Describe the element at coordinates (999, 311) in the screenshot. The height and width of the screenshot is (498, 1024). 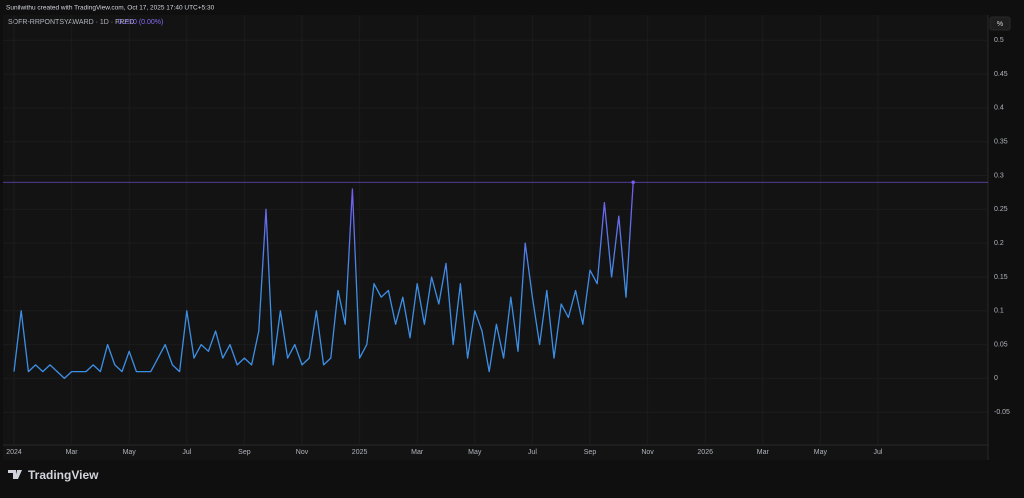
I see `y-tick-label: 0.1` at that location.